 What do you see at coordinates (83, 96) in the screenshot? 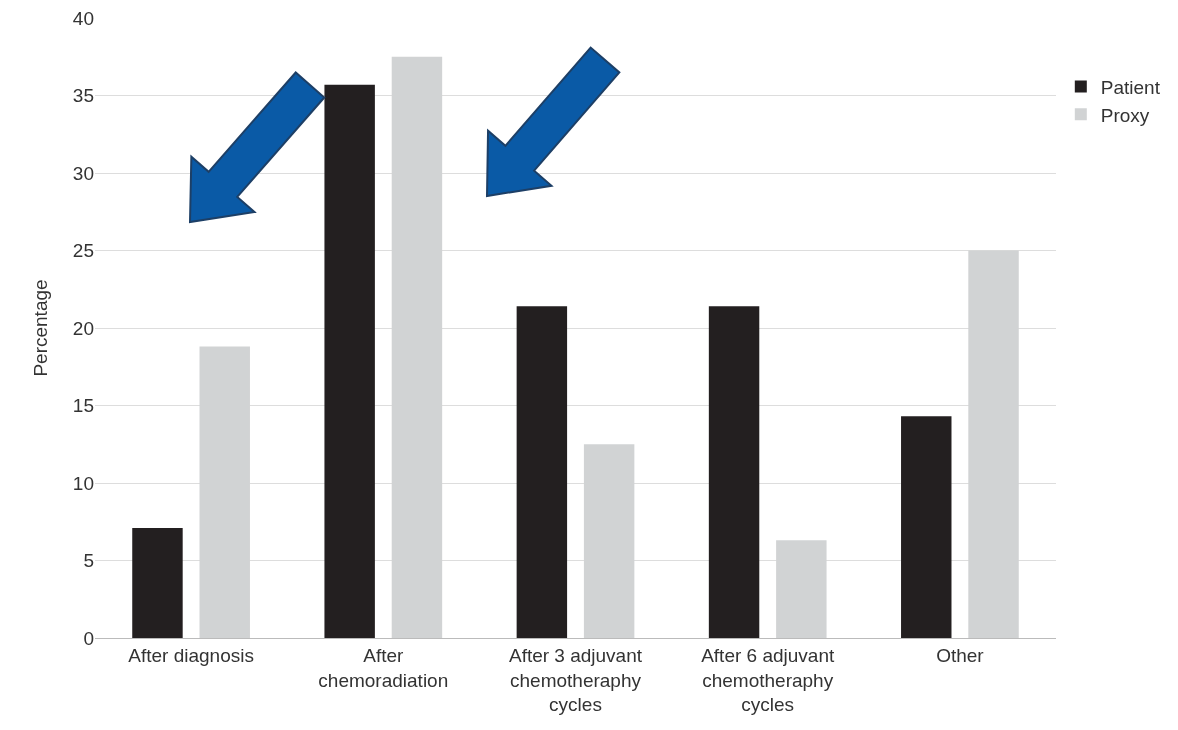
I see `y-tick-label: 35` at bounding box center [83, 96].